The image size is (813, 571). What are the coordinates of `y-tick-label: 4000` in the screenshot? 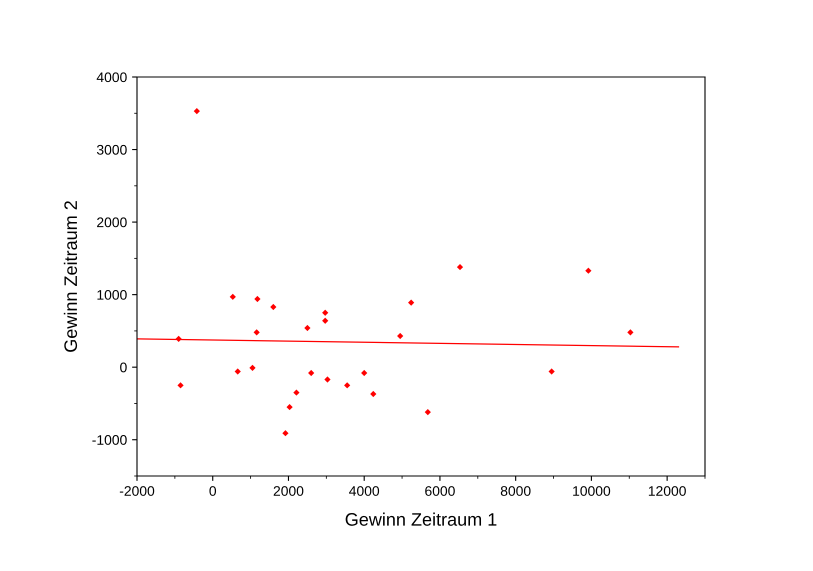 It's located at (111, 77).